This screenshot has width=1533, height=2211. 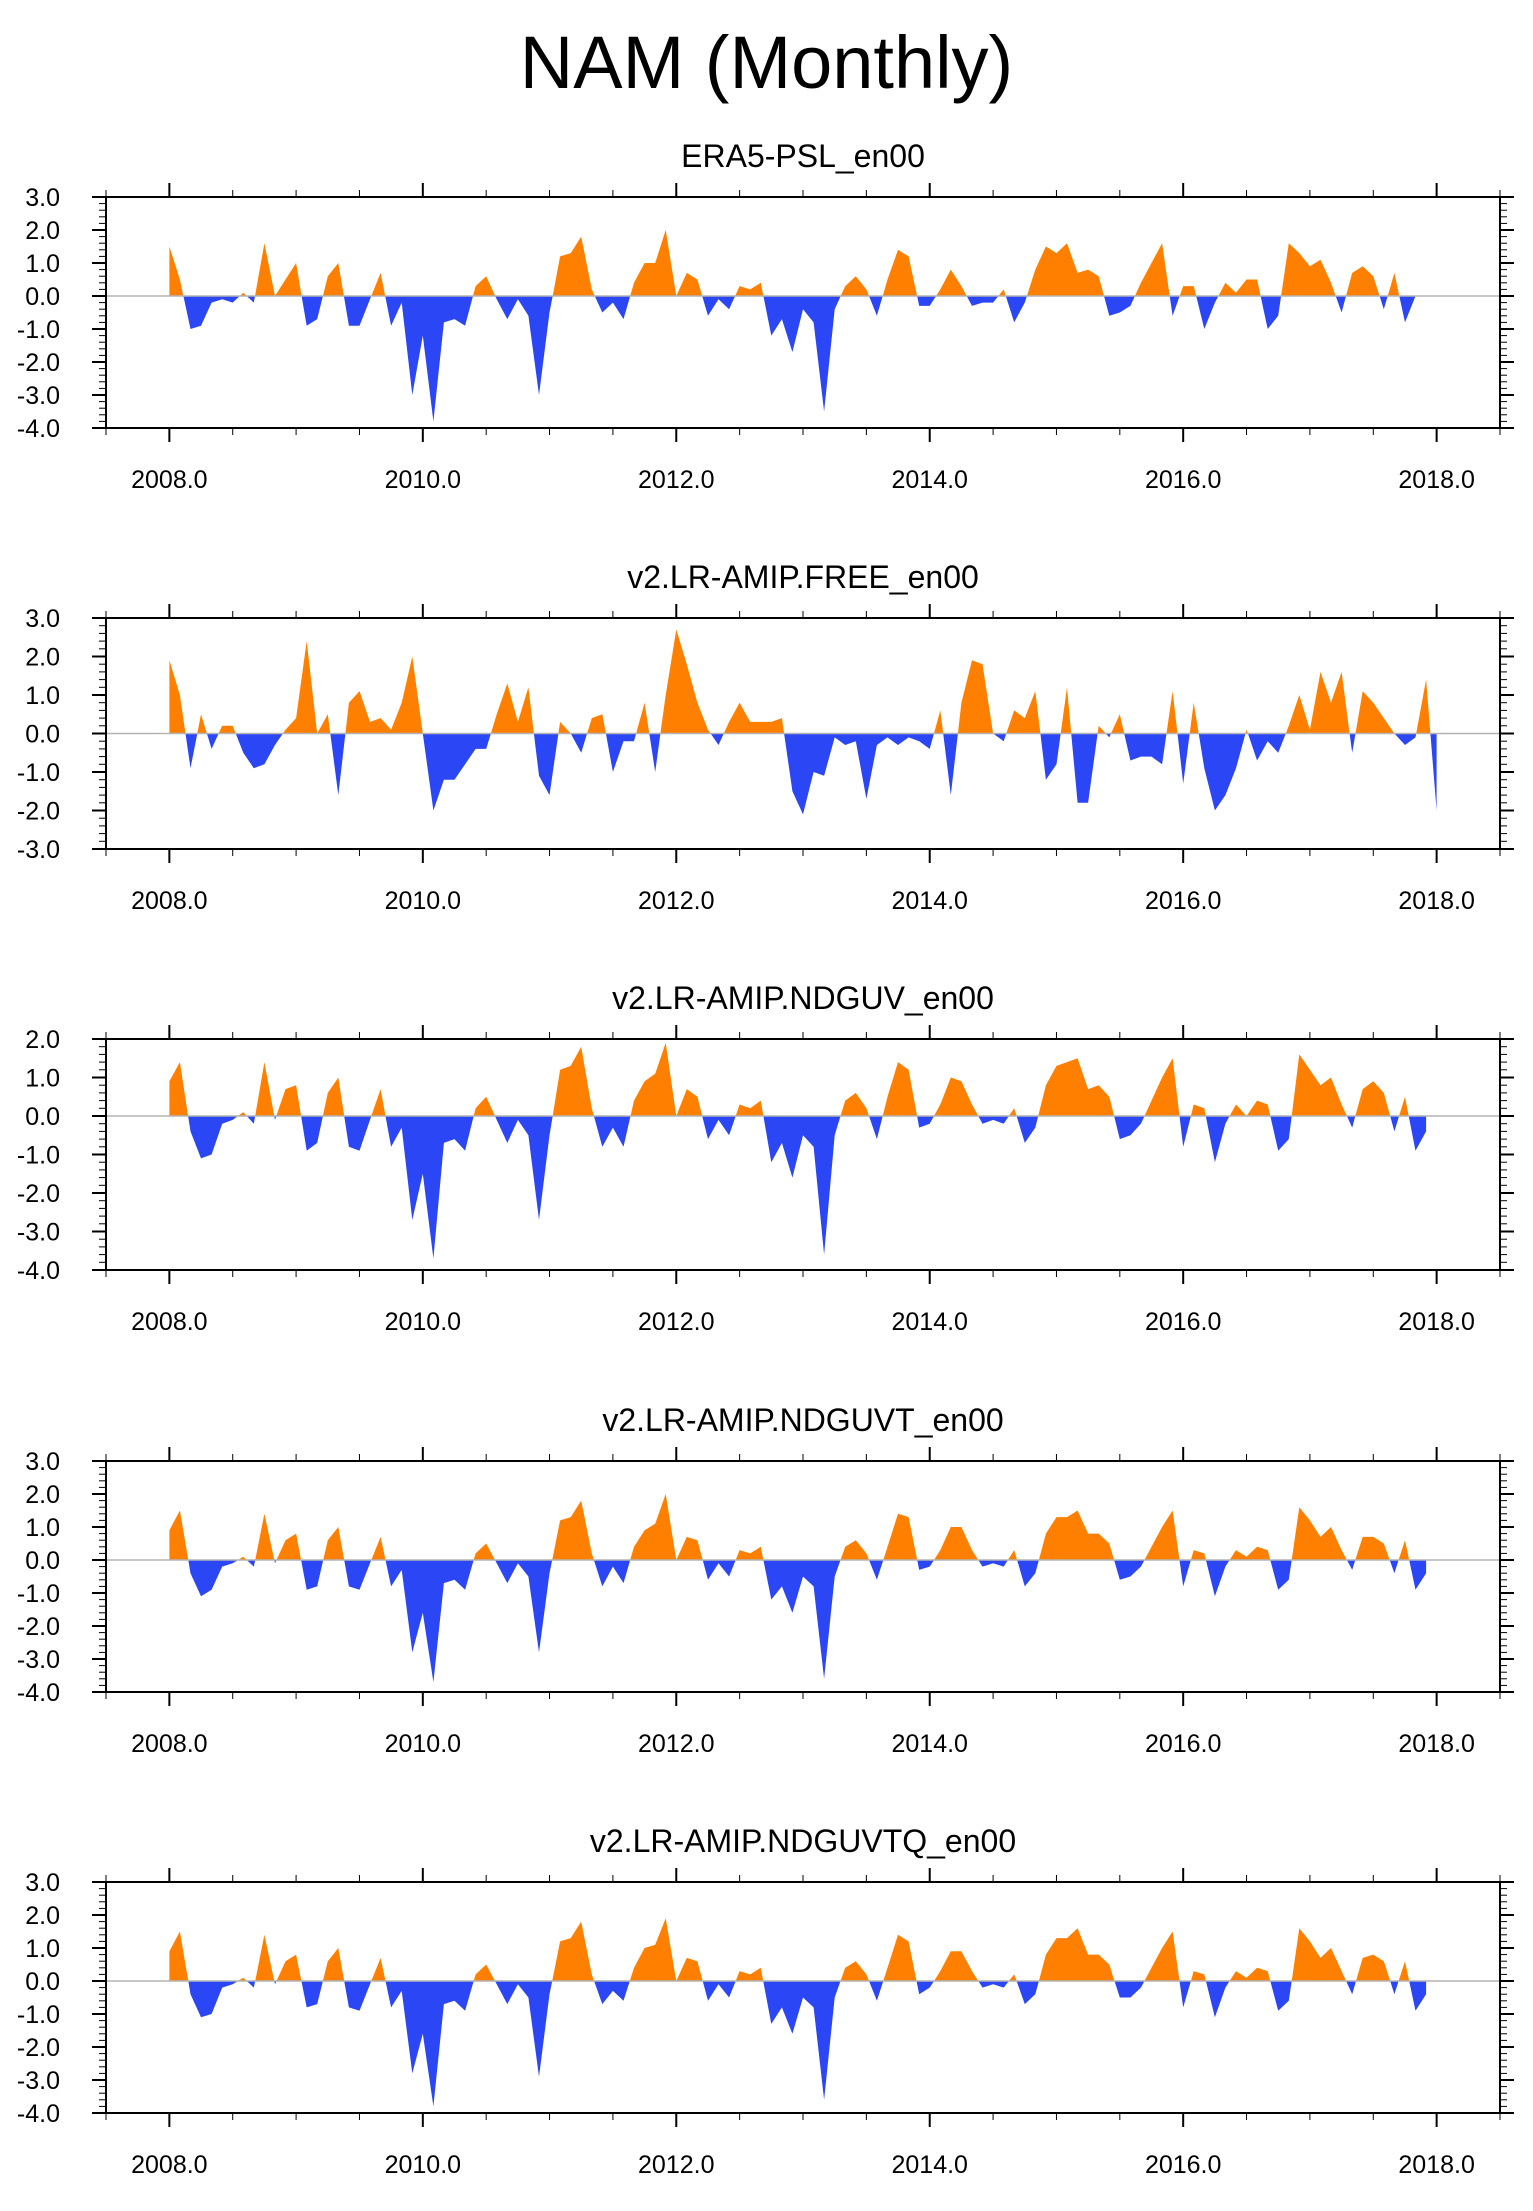 I want to click on panel-title: ERA5-PSL_en00, so click(x=803, y=156).